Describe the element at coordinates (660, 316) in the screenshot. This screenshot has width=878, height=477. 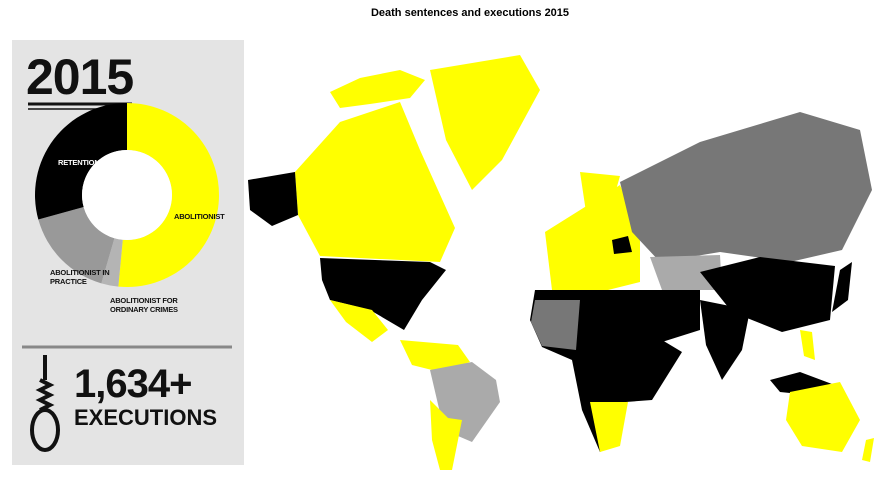
I see `middle-east` at that location.